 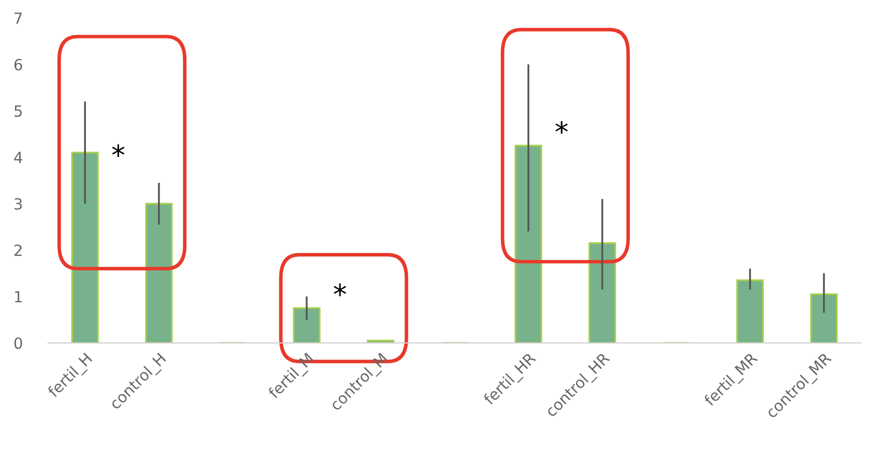 I want to click on y-tick-label: 2, so click(x=18, y=250).